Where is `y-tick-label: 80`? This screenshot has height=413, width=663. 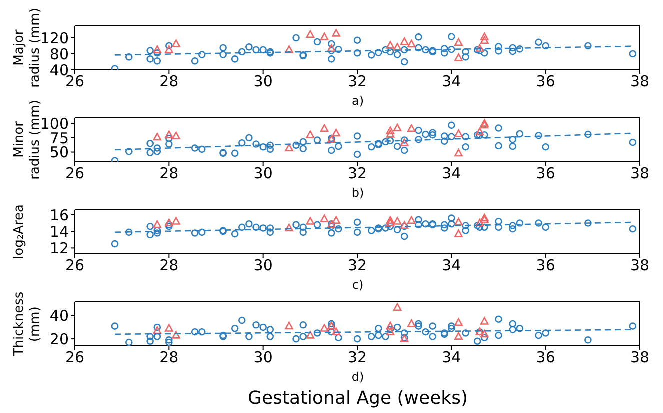 y-tick-label: 80 is located at coordinates (59, 54).